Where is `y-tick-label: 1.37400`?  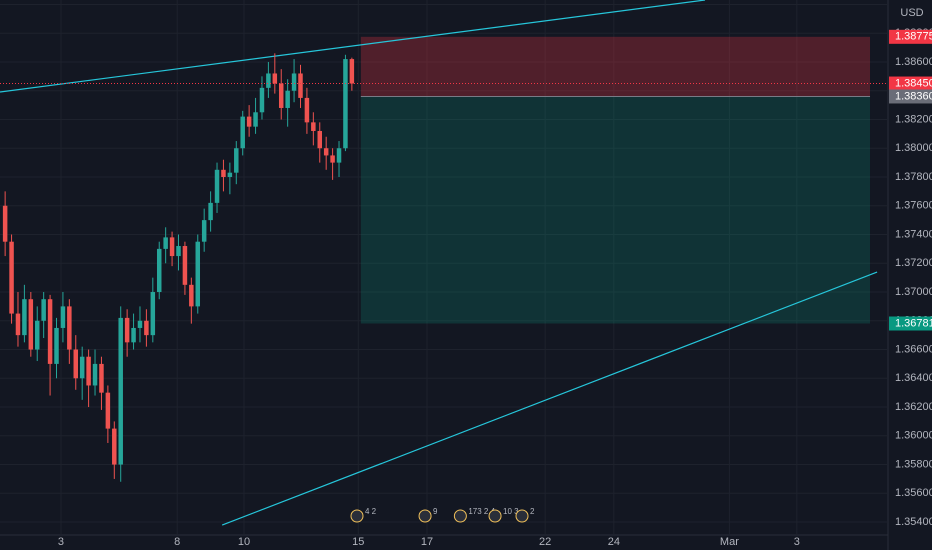 y-tick-label: 1.37400 is located at coordinates (913, 234).